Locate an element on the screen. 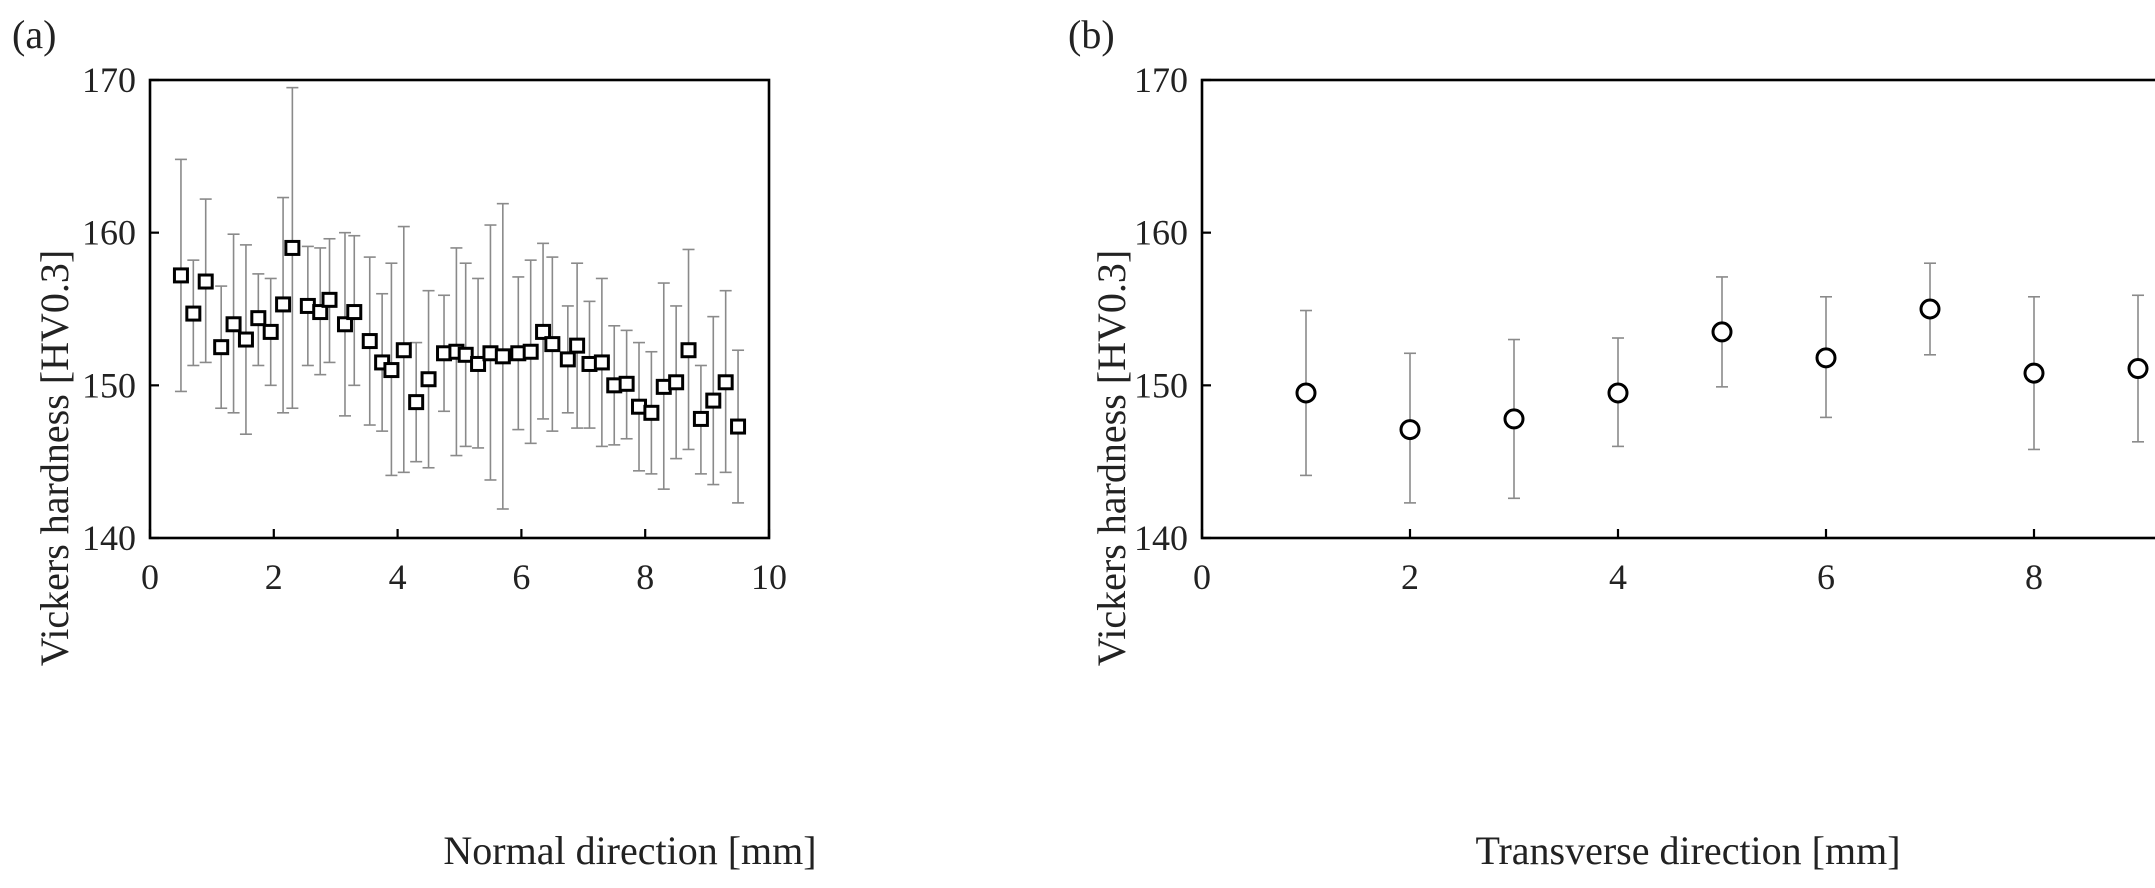 Image resolution: width=2155 pixels, height=888 pixels. panel-label-a: (a) is located at coordinates (34, 34).